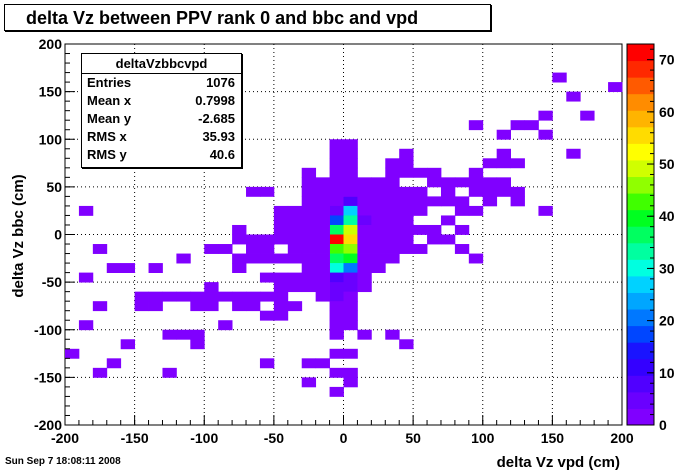  What do you see at coordinates (109, 82) in the screenshot?
I see `stats-label: Entries` at bounding box center [109, 82].